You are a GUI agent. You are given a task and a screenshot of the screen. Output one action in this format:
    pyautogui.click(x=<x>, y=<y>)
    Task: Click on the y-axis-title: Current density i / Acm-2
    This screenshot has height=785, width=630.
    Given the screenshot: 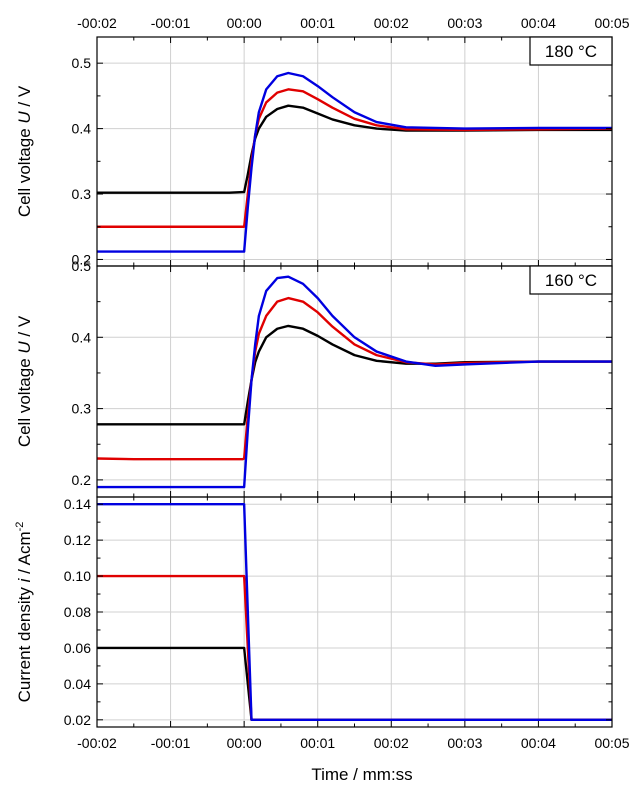 What is the action you would take?
    pyautogui.click(x=24, y=612)
    